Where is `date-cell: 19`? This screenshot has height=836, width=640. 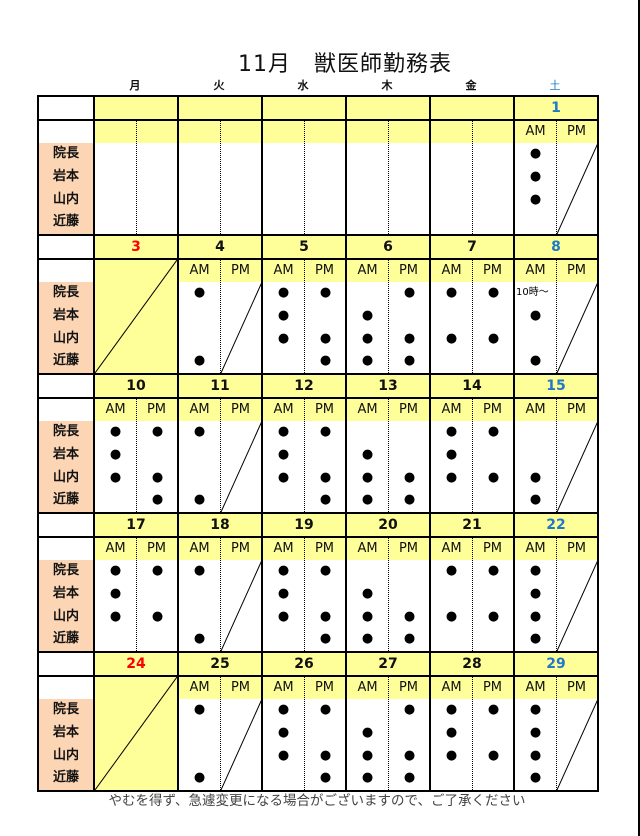
date-cell: 19 is located at coordinates (304, 525).